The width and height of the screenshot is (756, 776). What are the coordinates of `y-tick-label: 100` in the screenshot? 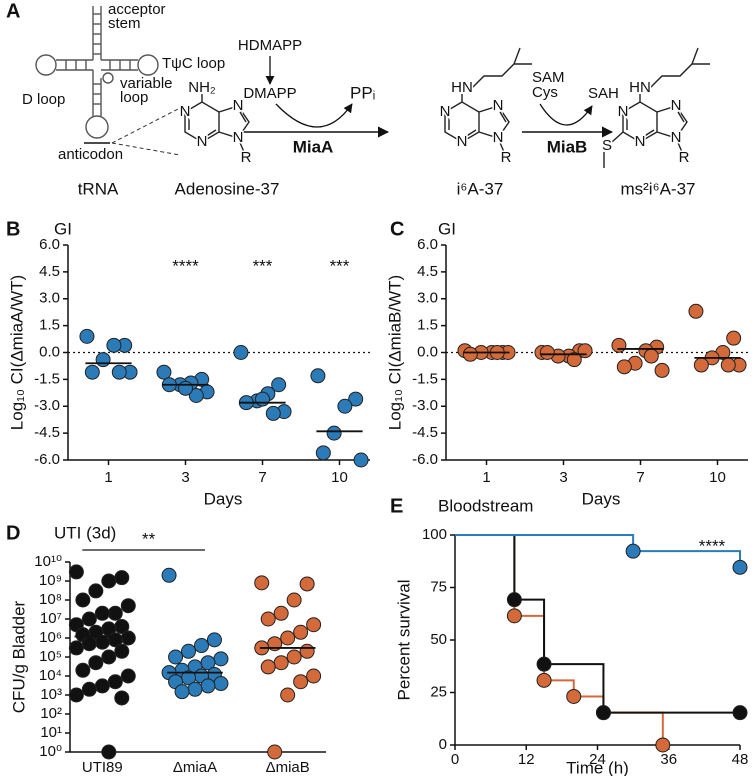 It's located at (434, 534).